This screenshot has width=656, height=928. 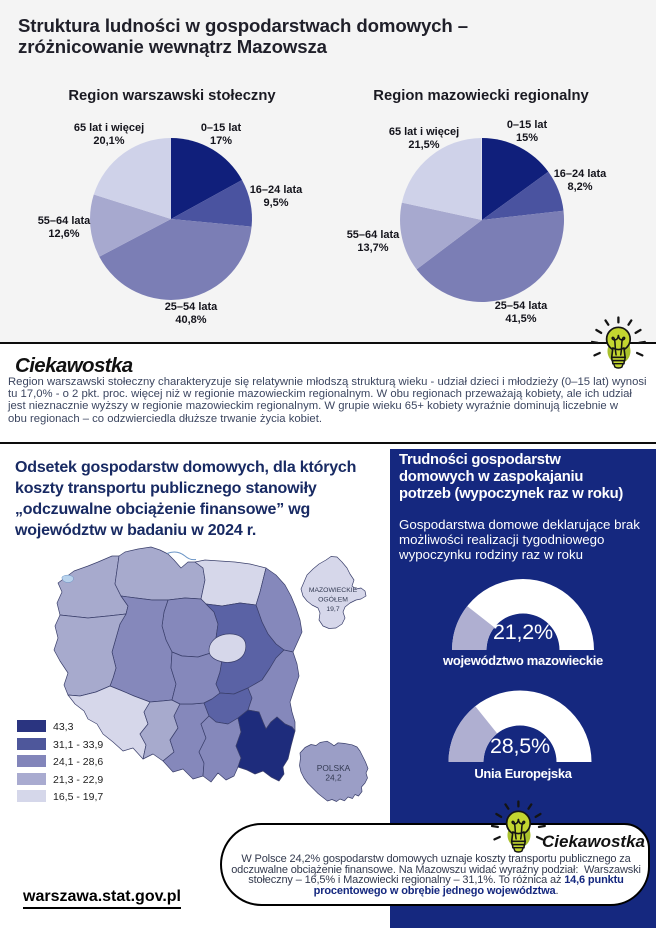 I want to click on svg-text: POLSKA, so click(x=334, y=768).